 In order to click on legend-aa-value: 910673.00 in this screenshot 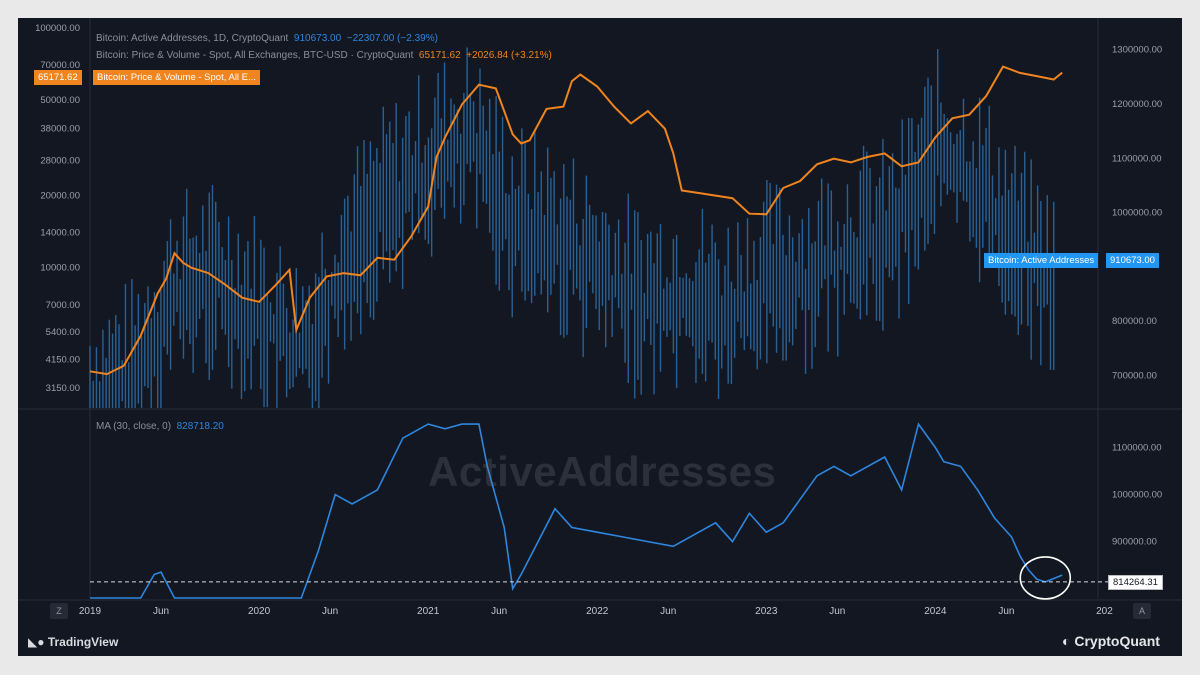, I will do `click(317, 38)`.